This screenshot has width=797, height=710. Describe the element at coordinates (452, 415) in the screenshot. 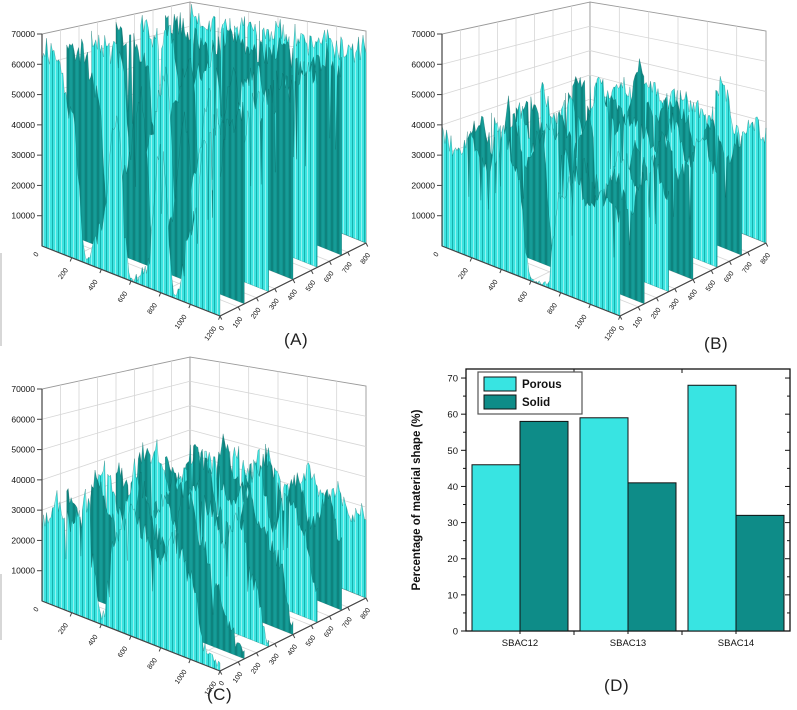

I see `y-tick-label: 60` at that location.